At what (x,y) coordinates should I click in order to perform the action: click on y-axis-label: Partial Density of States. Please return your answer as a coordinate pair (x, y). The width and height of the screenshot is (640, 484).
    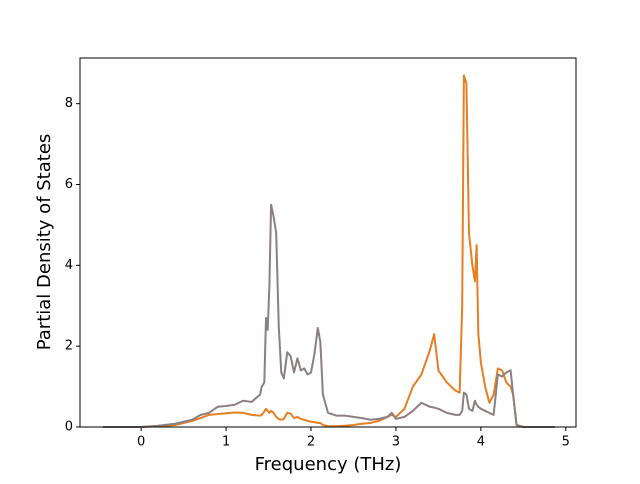
    Looking at the image, I should click on (44, 242).